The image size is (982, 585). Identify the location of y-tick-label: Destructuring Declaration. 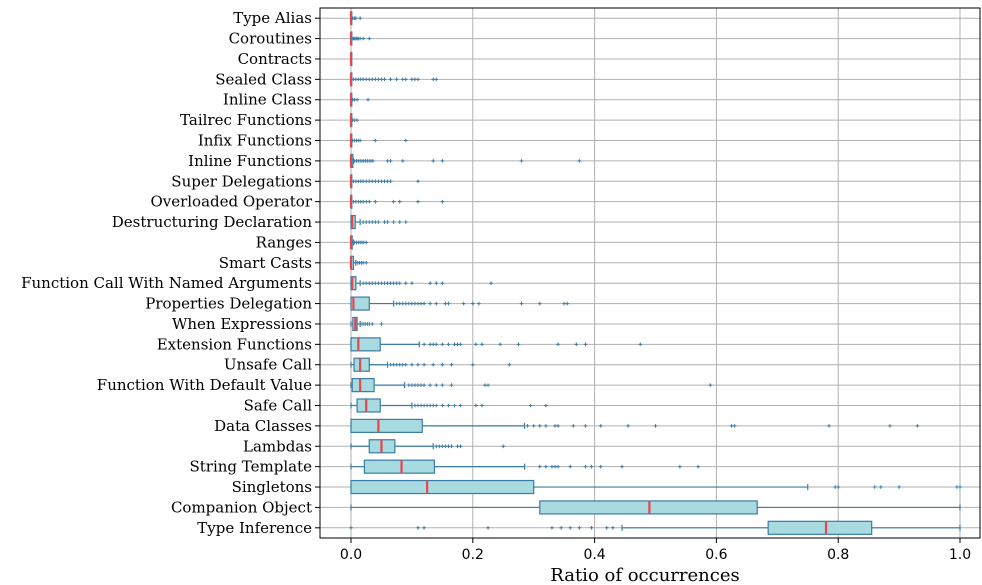
(212, 222).